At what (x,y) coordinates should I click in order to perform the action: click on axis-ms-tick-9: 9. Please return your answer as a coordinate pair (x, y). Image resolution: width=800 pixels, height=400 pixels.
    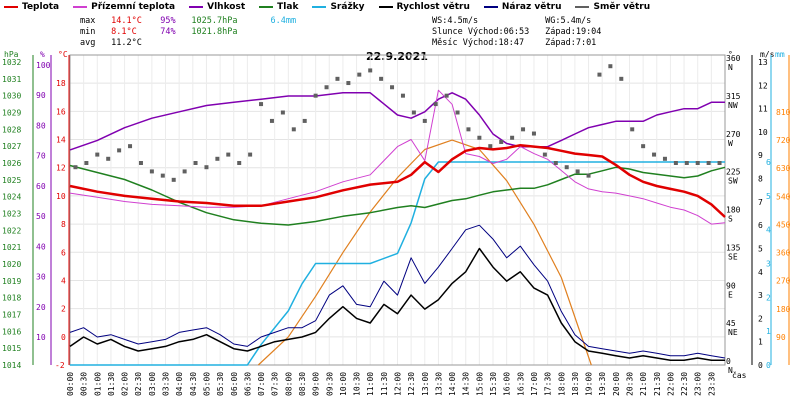
    Looking at the image, I should click on (760, 155).